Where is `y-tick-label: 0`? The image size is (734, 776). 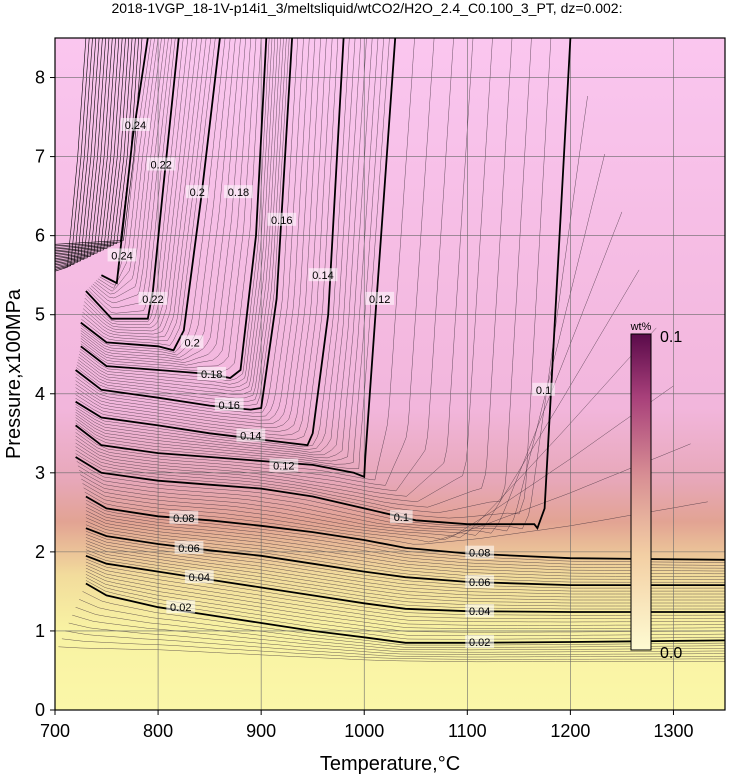 y-tick-label: 0 is located at coordinates (40, 710).